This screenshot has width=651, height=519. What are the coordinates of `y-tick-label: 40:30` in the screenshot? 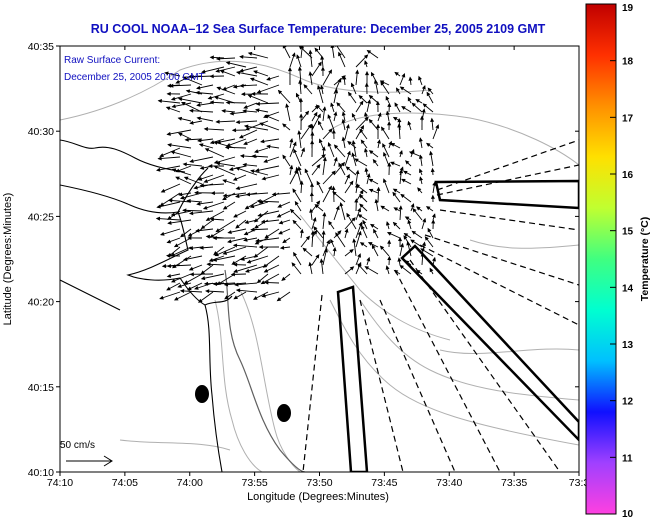 It's located at (41, 132).